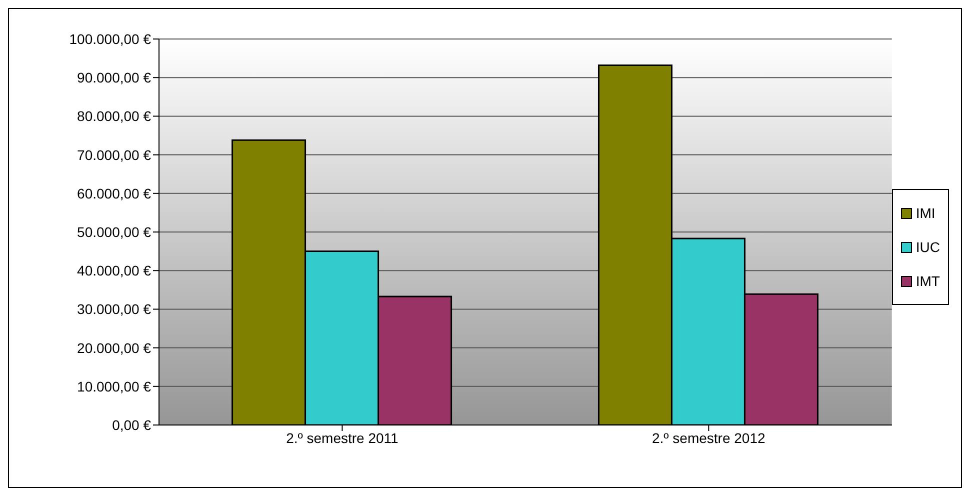  What do you see at coordinates (928, 247) in the screenshot?
I see `legend-label: IUC` at bounding box center [928, 247].